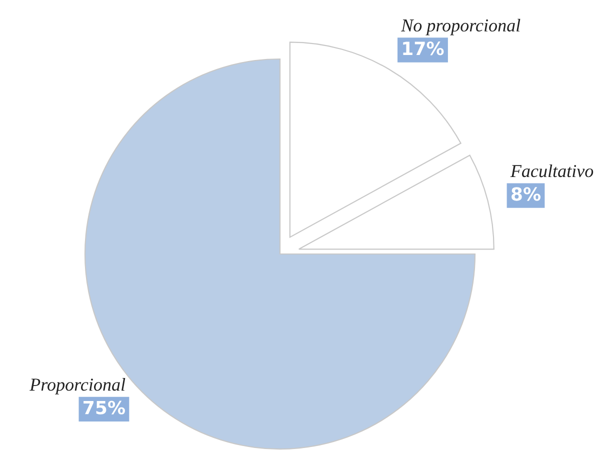  Describe the element at coordinates (423, 49) in the screenshot. I see `data-label: 17%` at that location.